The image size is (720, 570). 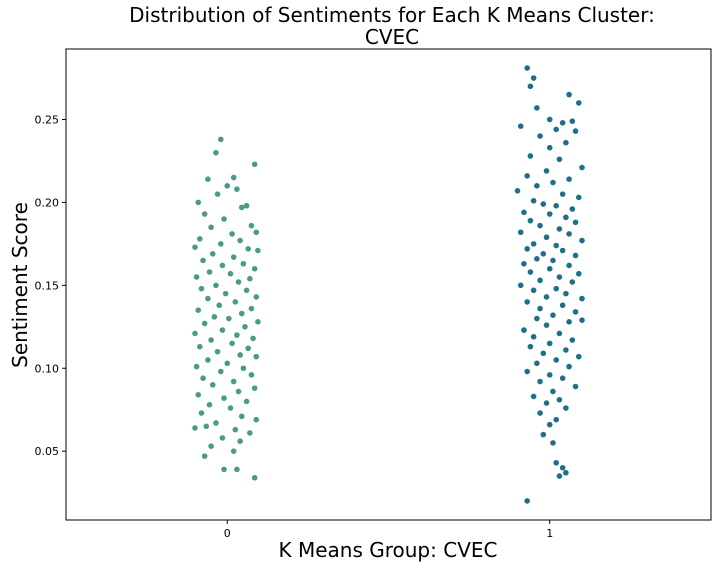 What do you see at coordinates (20, 285) in the screenshot?
I see `y-axis-label: Sentiment Score` at bounding box center [20, 285].